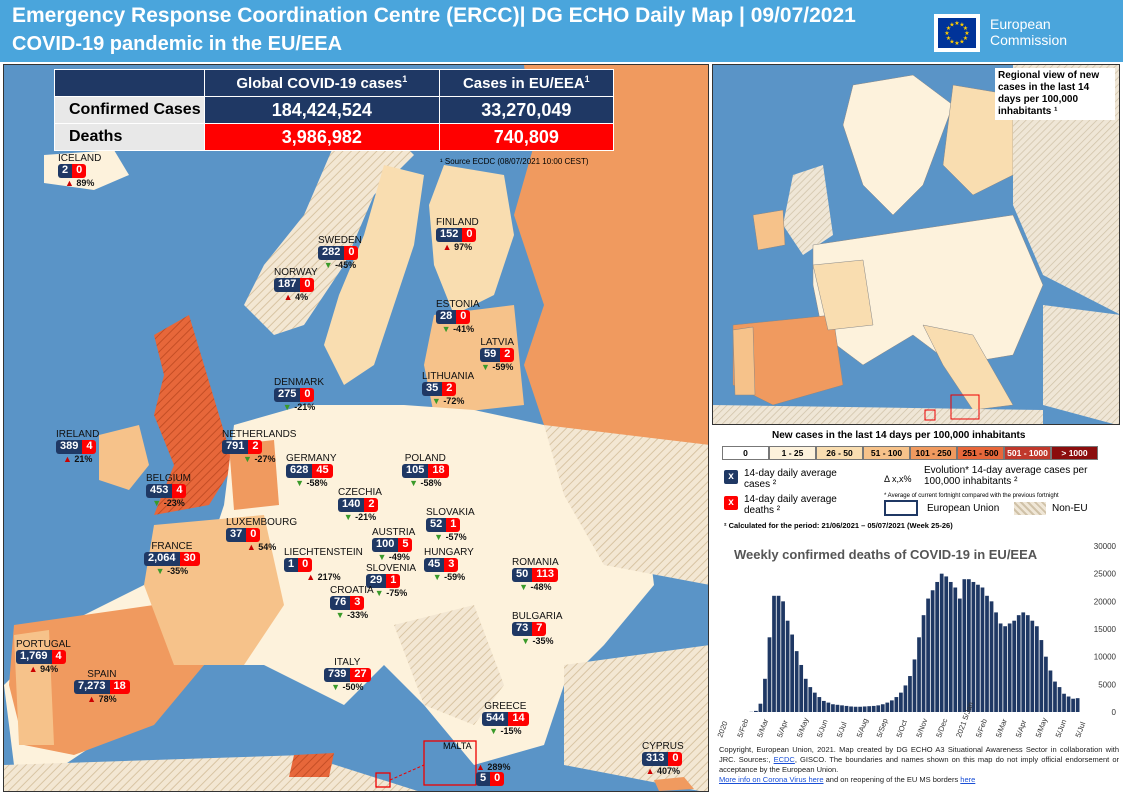 The image size is (1123, 794). What do you see at coordinates (353, 687) in the screenshot?
I see `evolution-value: -50%` at bounding box center [353, 687].